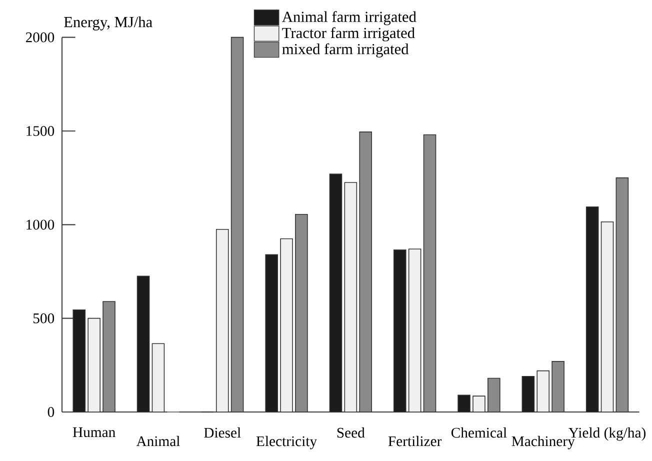  What do you see at coordinates (349, 18) in the screenshot?
I see `legend-label: Animal farm irrigated` at bounding box center [349, 18].